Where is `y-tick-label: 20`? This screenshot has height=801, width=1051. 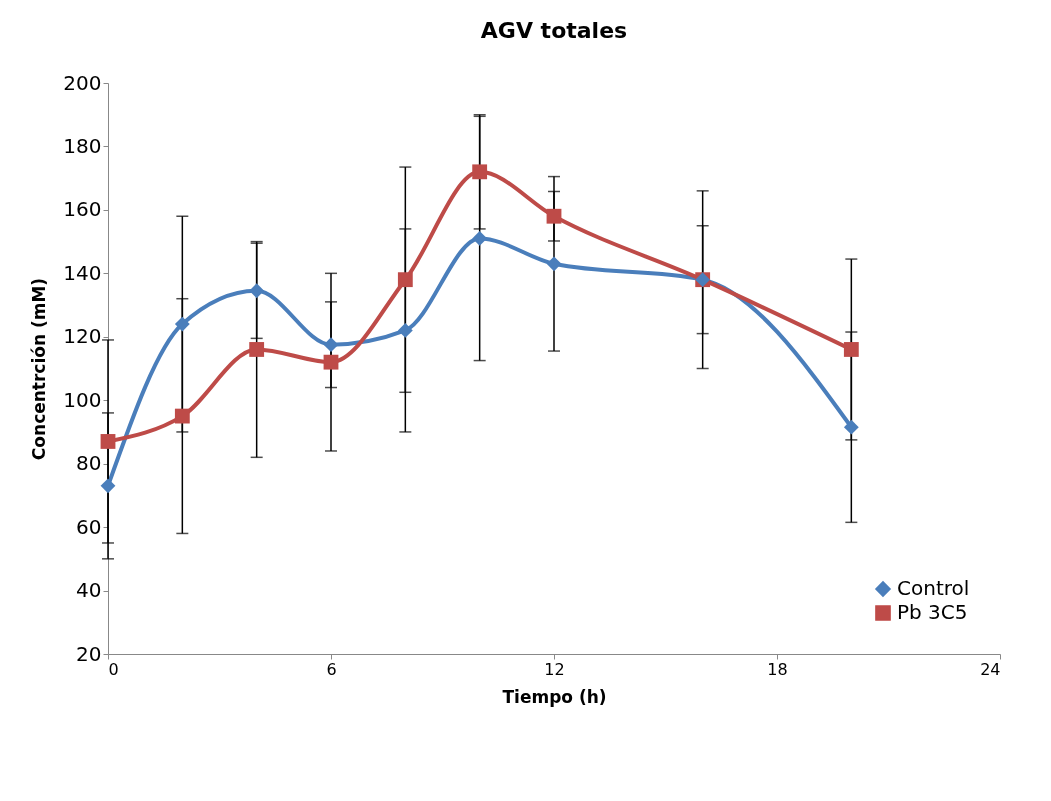
y-tick-label: 20 is located at coordinates (89, 653).